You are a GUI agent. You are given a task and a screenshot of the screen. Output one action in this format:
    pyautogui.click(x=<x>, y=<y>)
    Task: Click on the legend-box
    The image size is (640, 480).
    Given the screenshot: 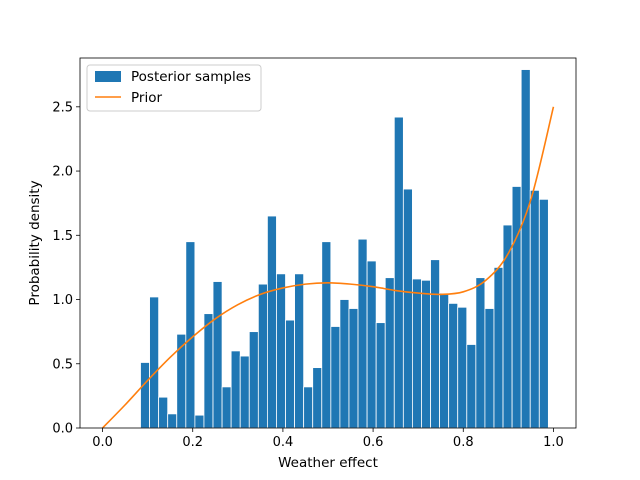 What is the action you would take?
    pyautogui.click(x=174, y=88)
    